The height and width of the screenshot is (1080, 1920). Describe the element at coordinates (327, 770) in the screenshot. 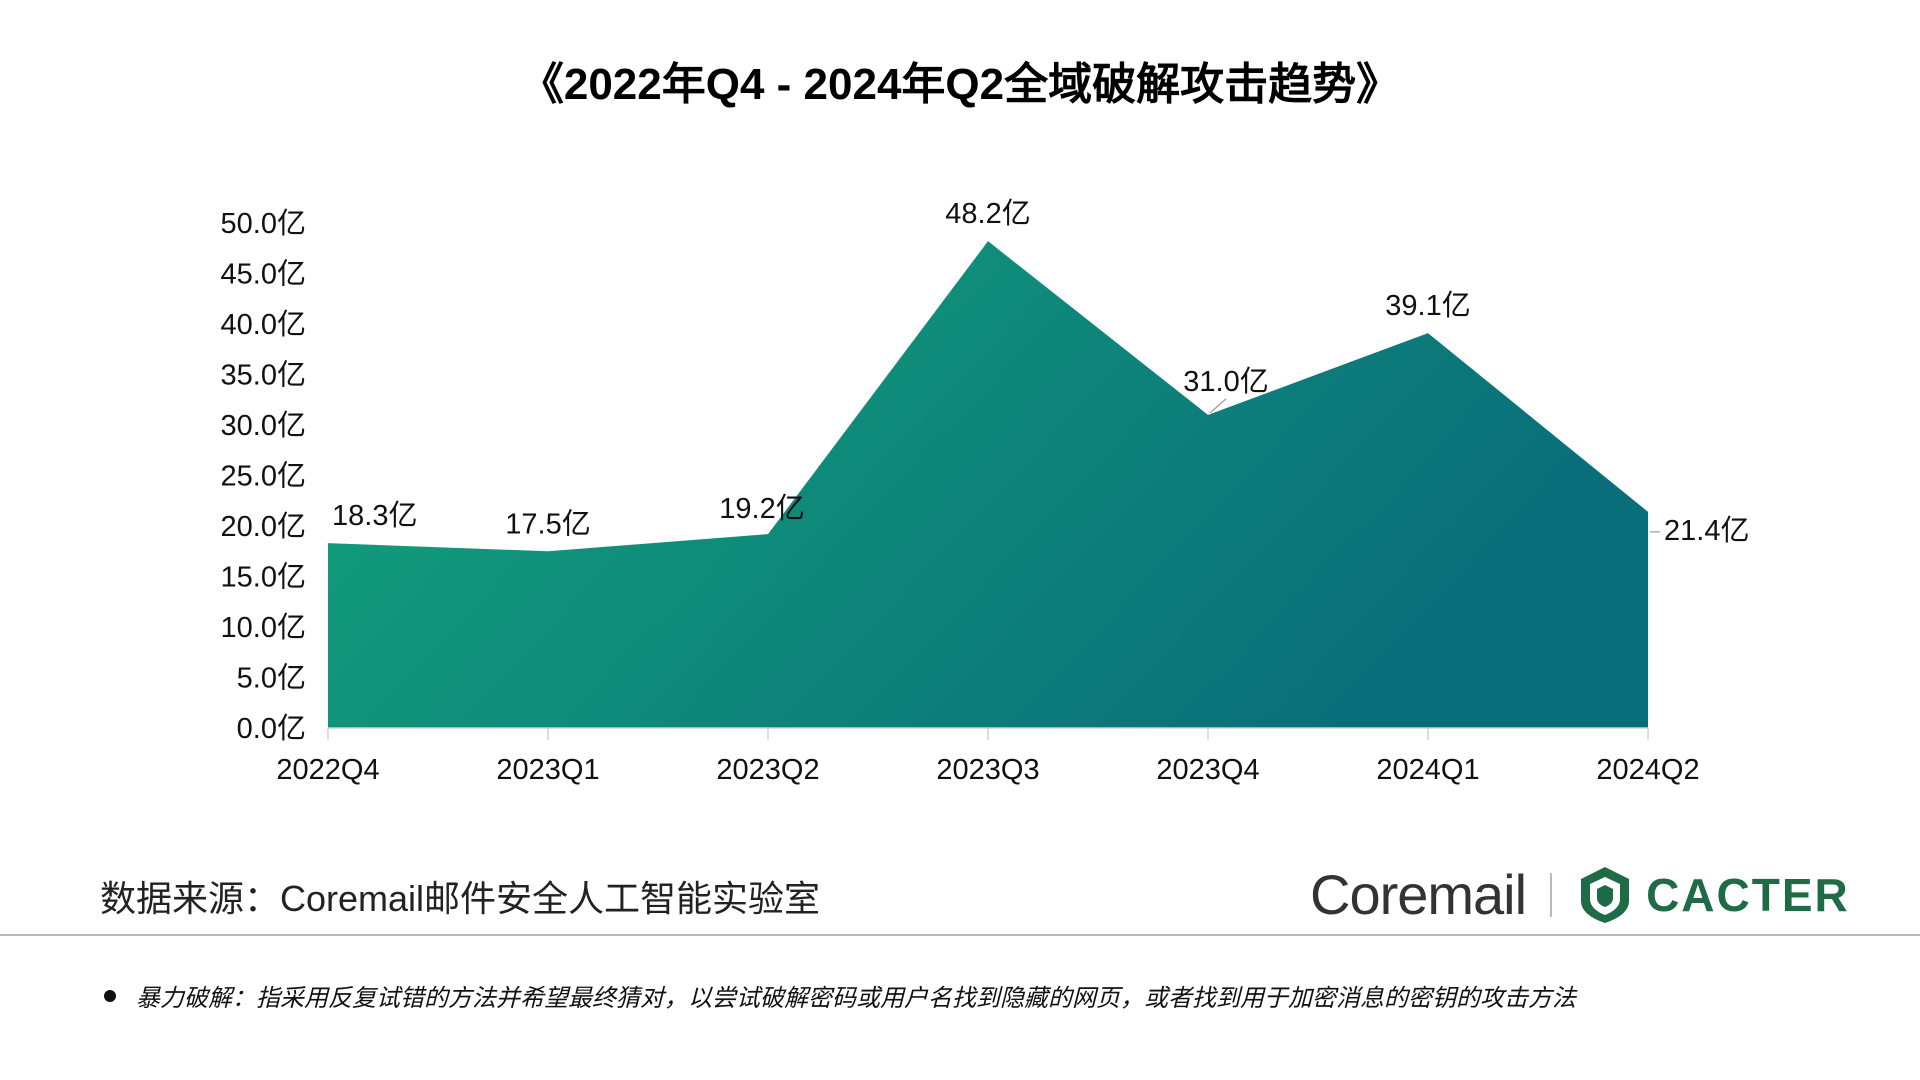

I see `x-tick-label: 2022Q4` at that location.